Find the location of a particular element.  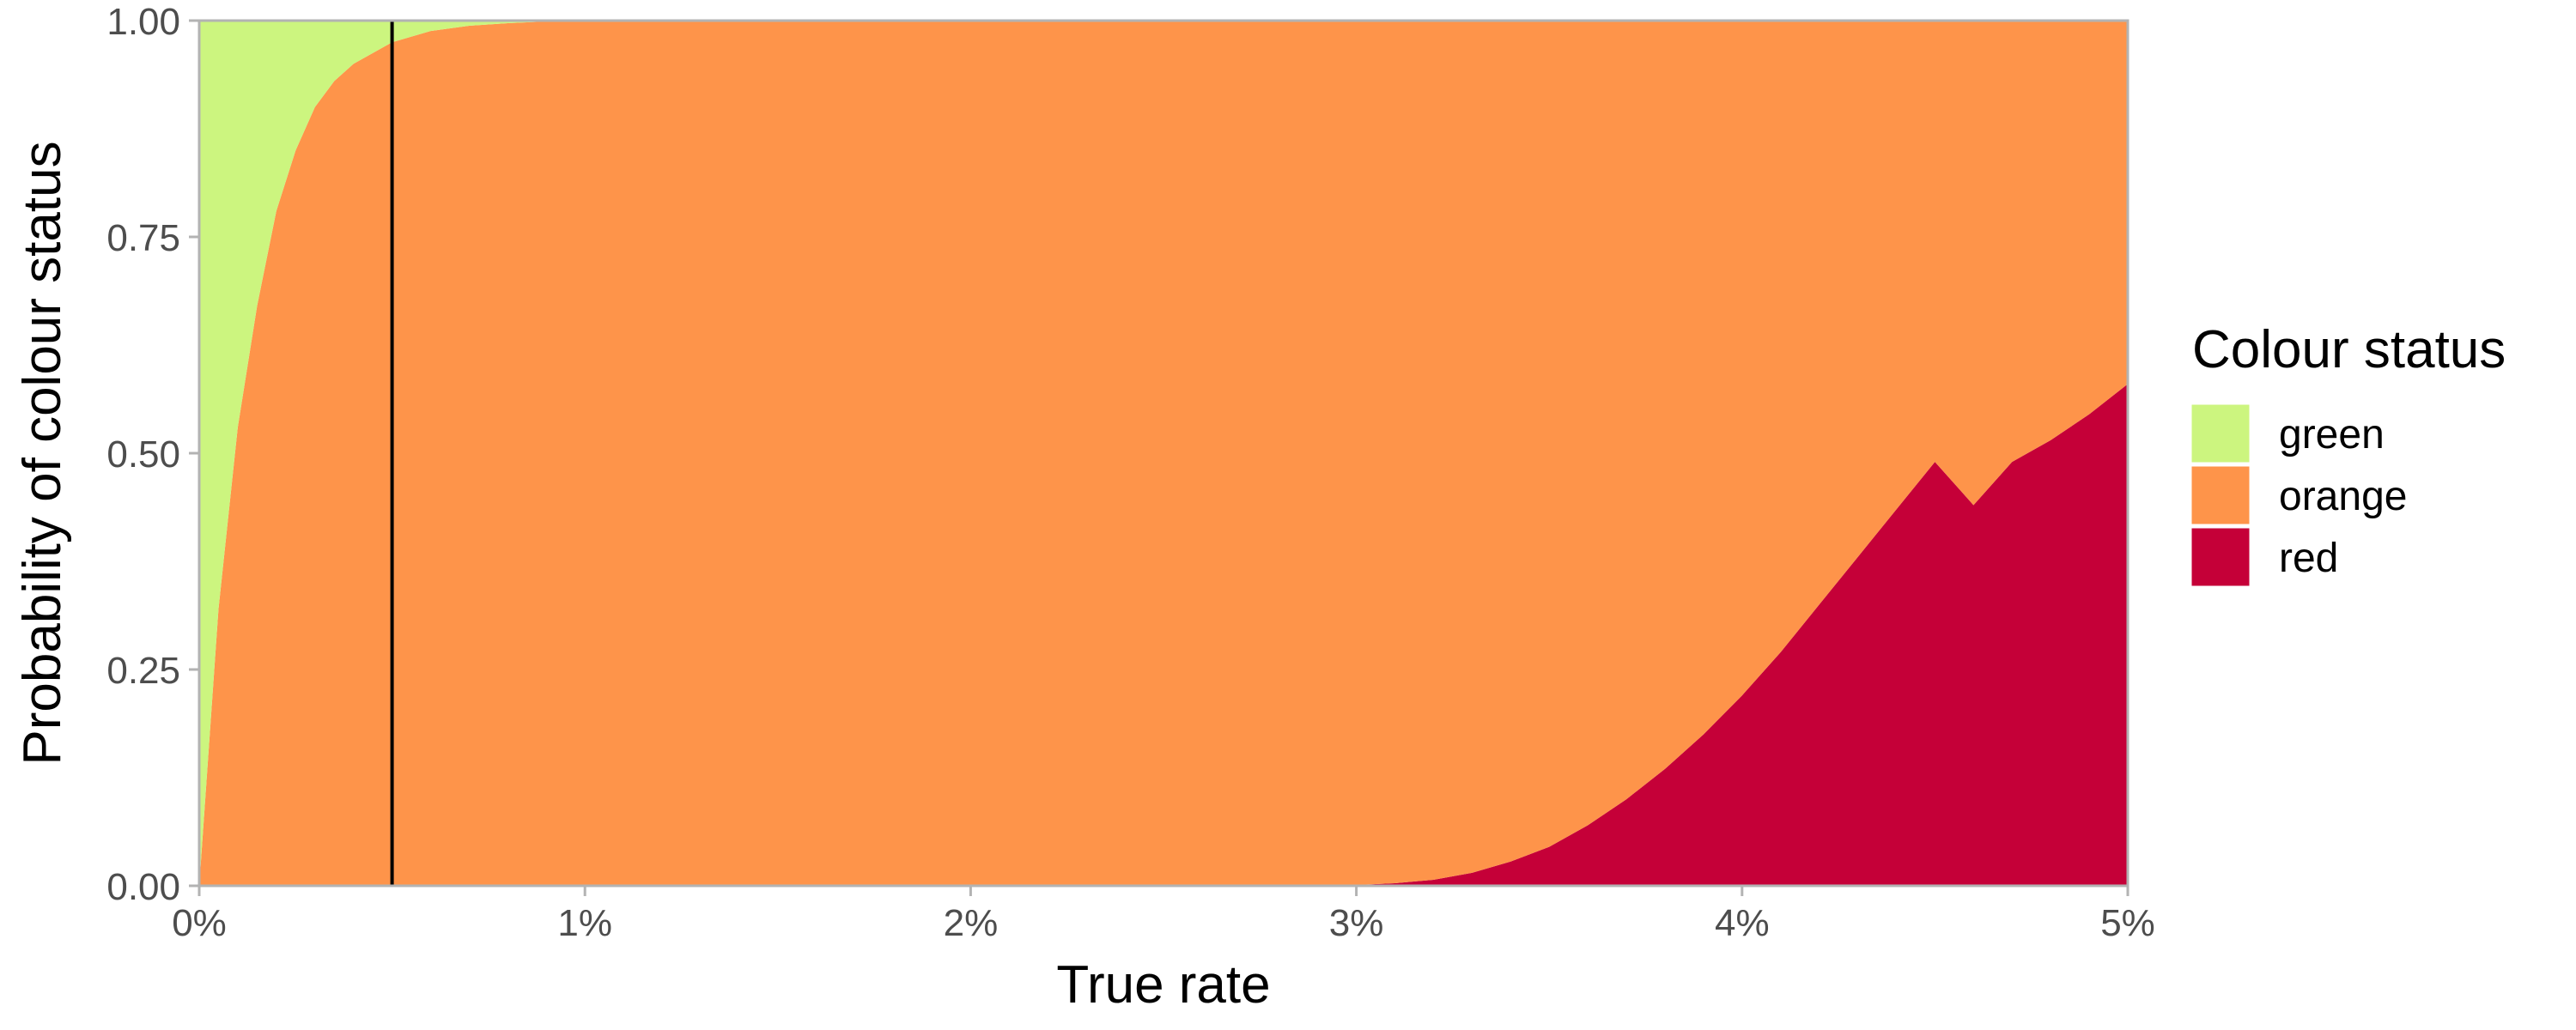

legend-title: Colour status is located at coordinates (2349, 349).